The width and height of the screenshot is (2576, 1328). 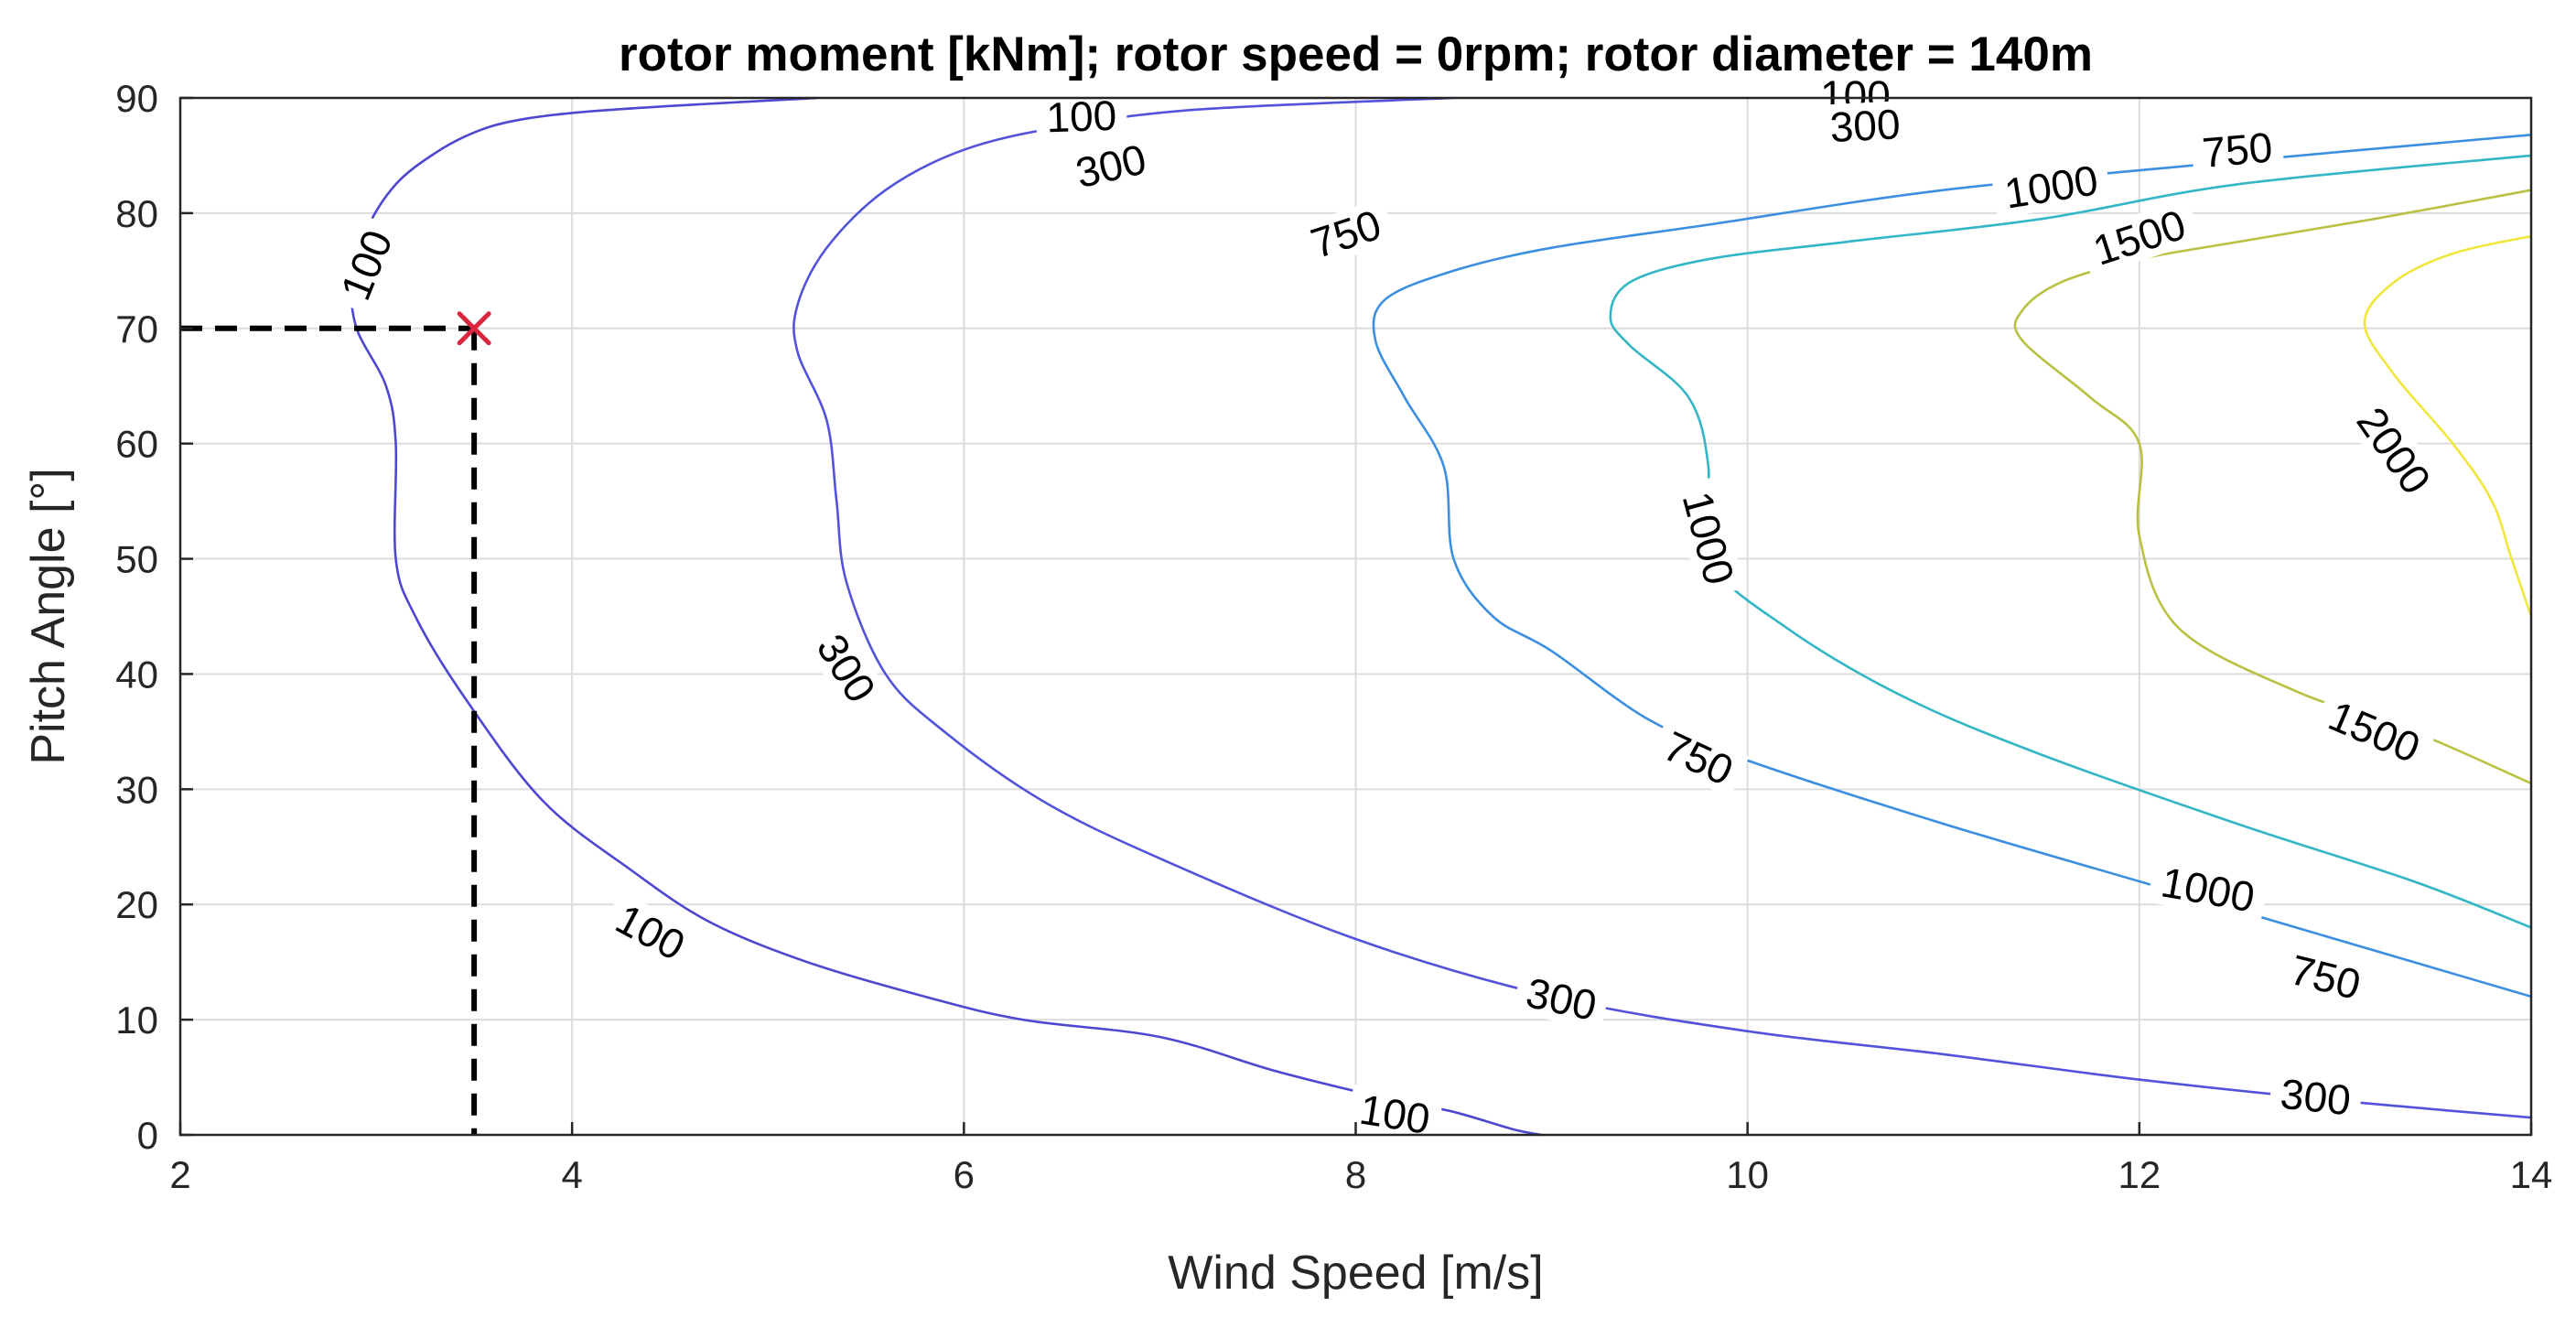 I want to click on contour-line-2000, so click(x=2448, y=426).